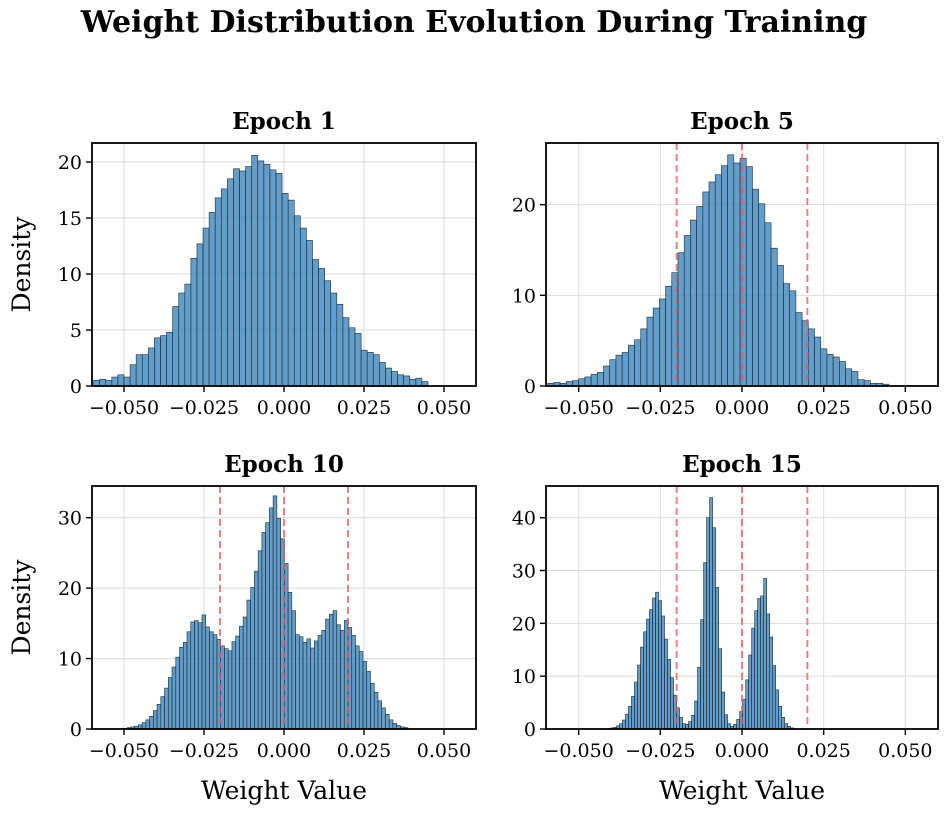 This screenshot has height=814, width=947. What do you see at coordinates (524, 296) in the screenshot?
I see `epoch-5-y-tick-label-1: 10` at bounding box center [524, 296].